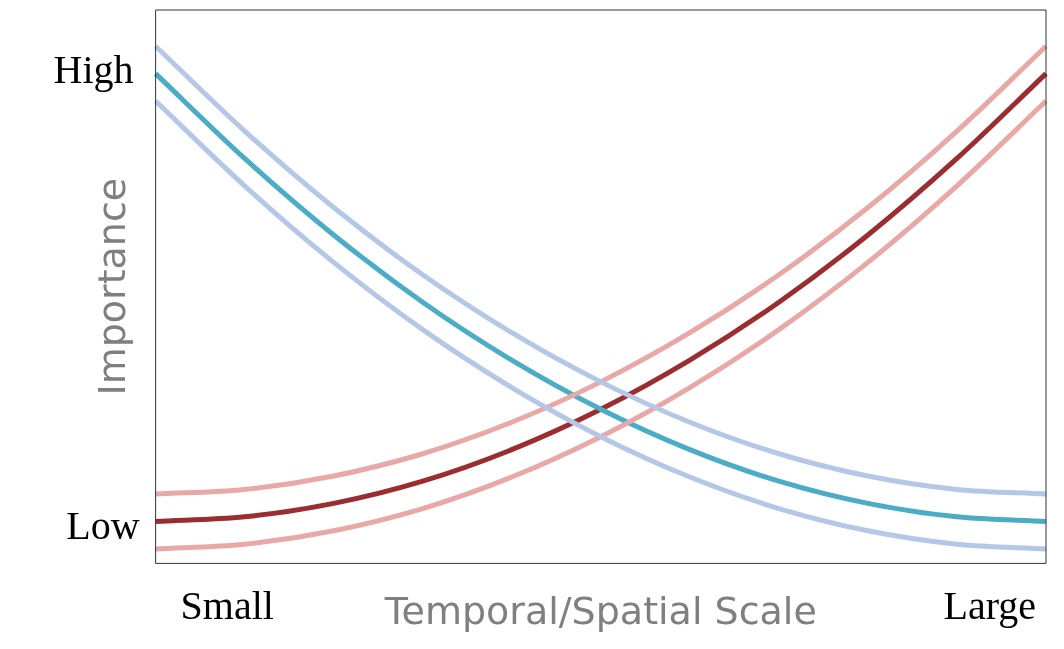 The width and height of the screenshot is (1064, 649). I want to click on text: Large, so click(989, 605).